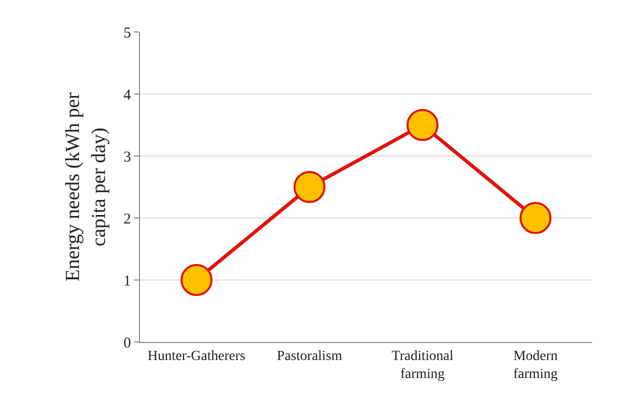 Image resolution: width=617 pixels, height=406 pixels. What do you see at coordinates (86, 187) in the screenshot?
I see `y-axis-title: Energy needs (kWh per capita per day)` at bounding box center [86, 187].